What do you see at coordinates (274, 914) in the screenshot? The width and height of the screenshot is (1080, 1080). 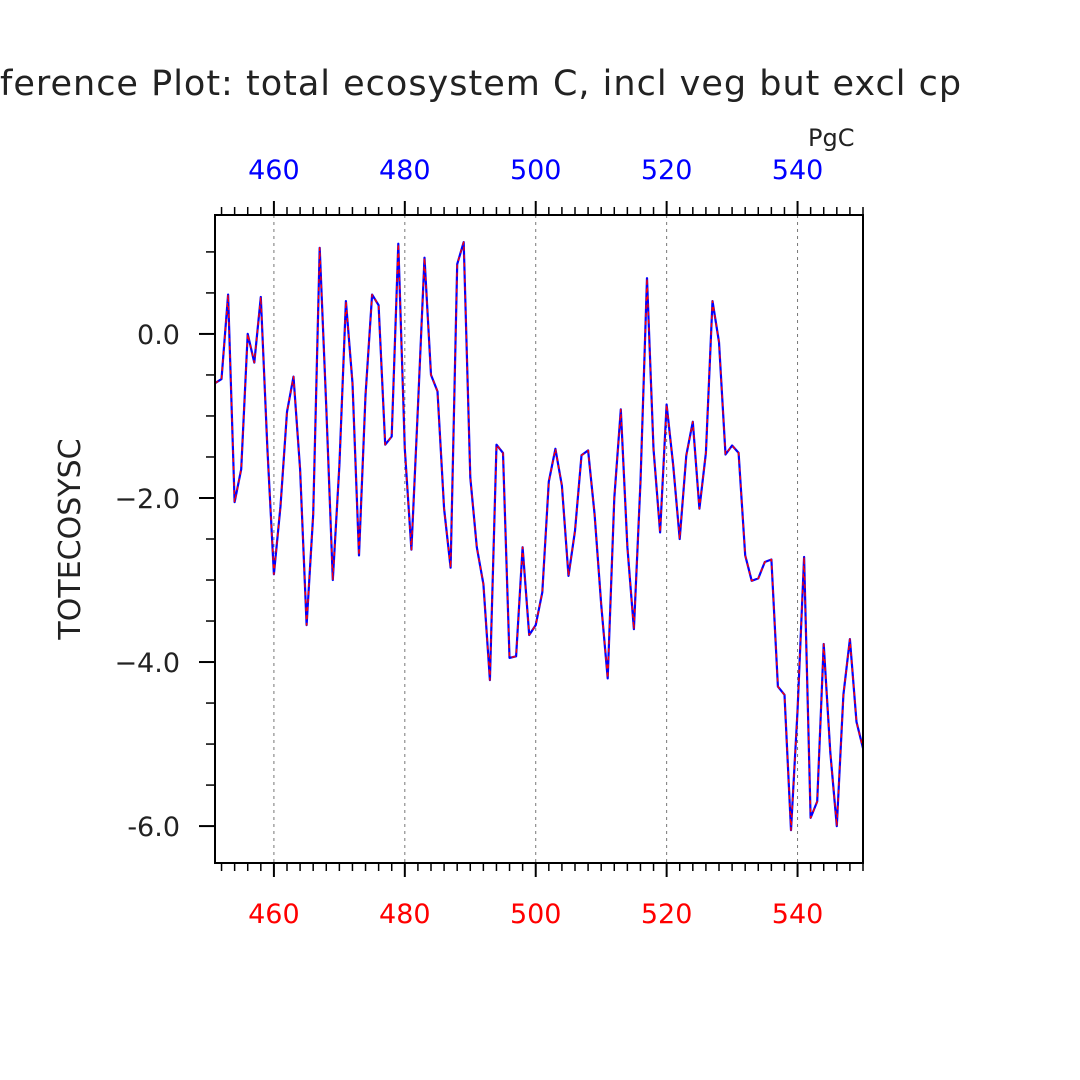 I see `x-tick-label-bottom: 460` at bounding box center [274, 914].